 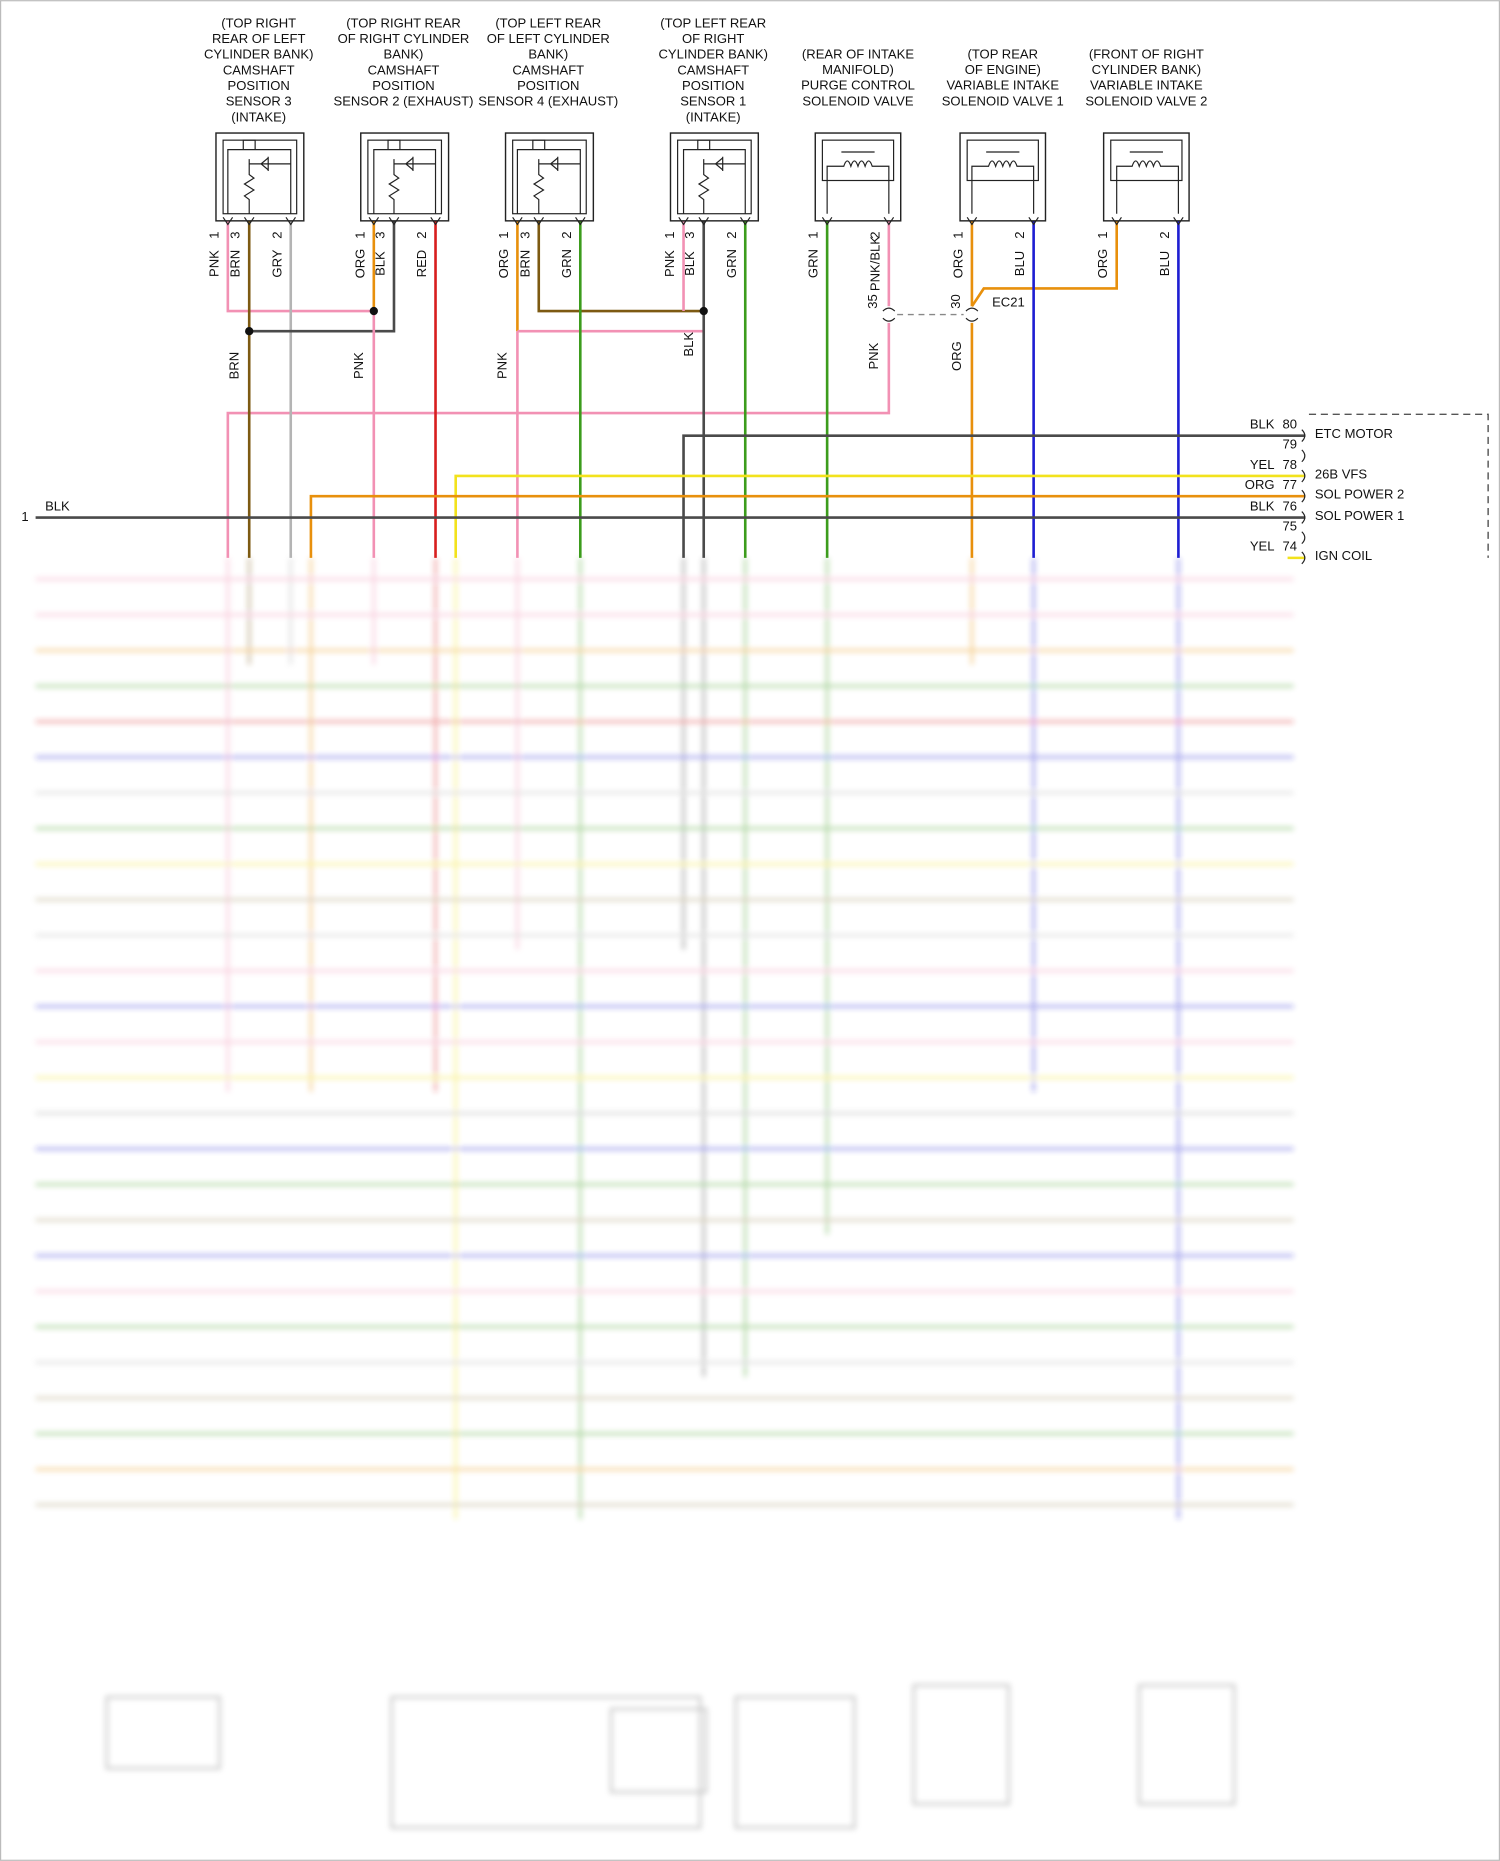 What do you see at coordinates (858, 69) in the screenshot?
I see `component-label: MANIFOLD)` at bounding box center [858, 69].